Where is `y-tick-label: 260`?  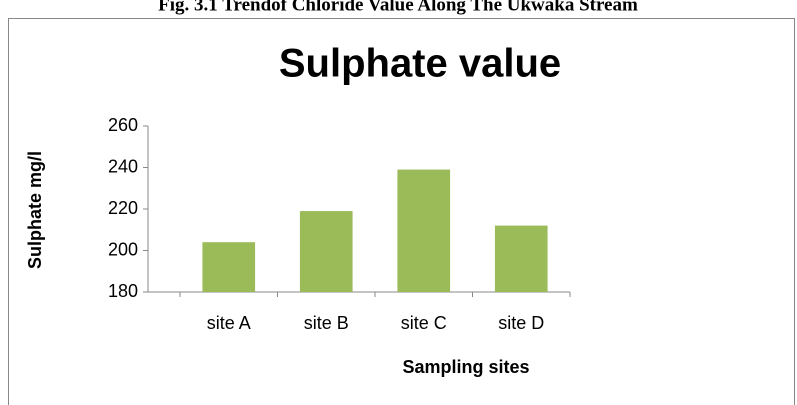 y-tick-label: 260 is located at coordinates (123, 125).